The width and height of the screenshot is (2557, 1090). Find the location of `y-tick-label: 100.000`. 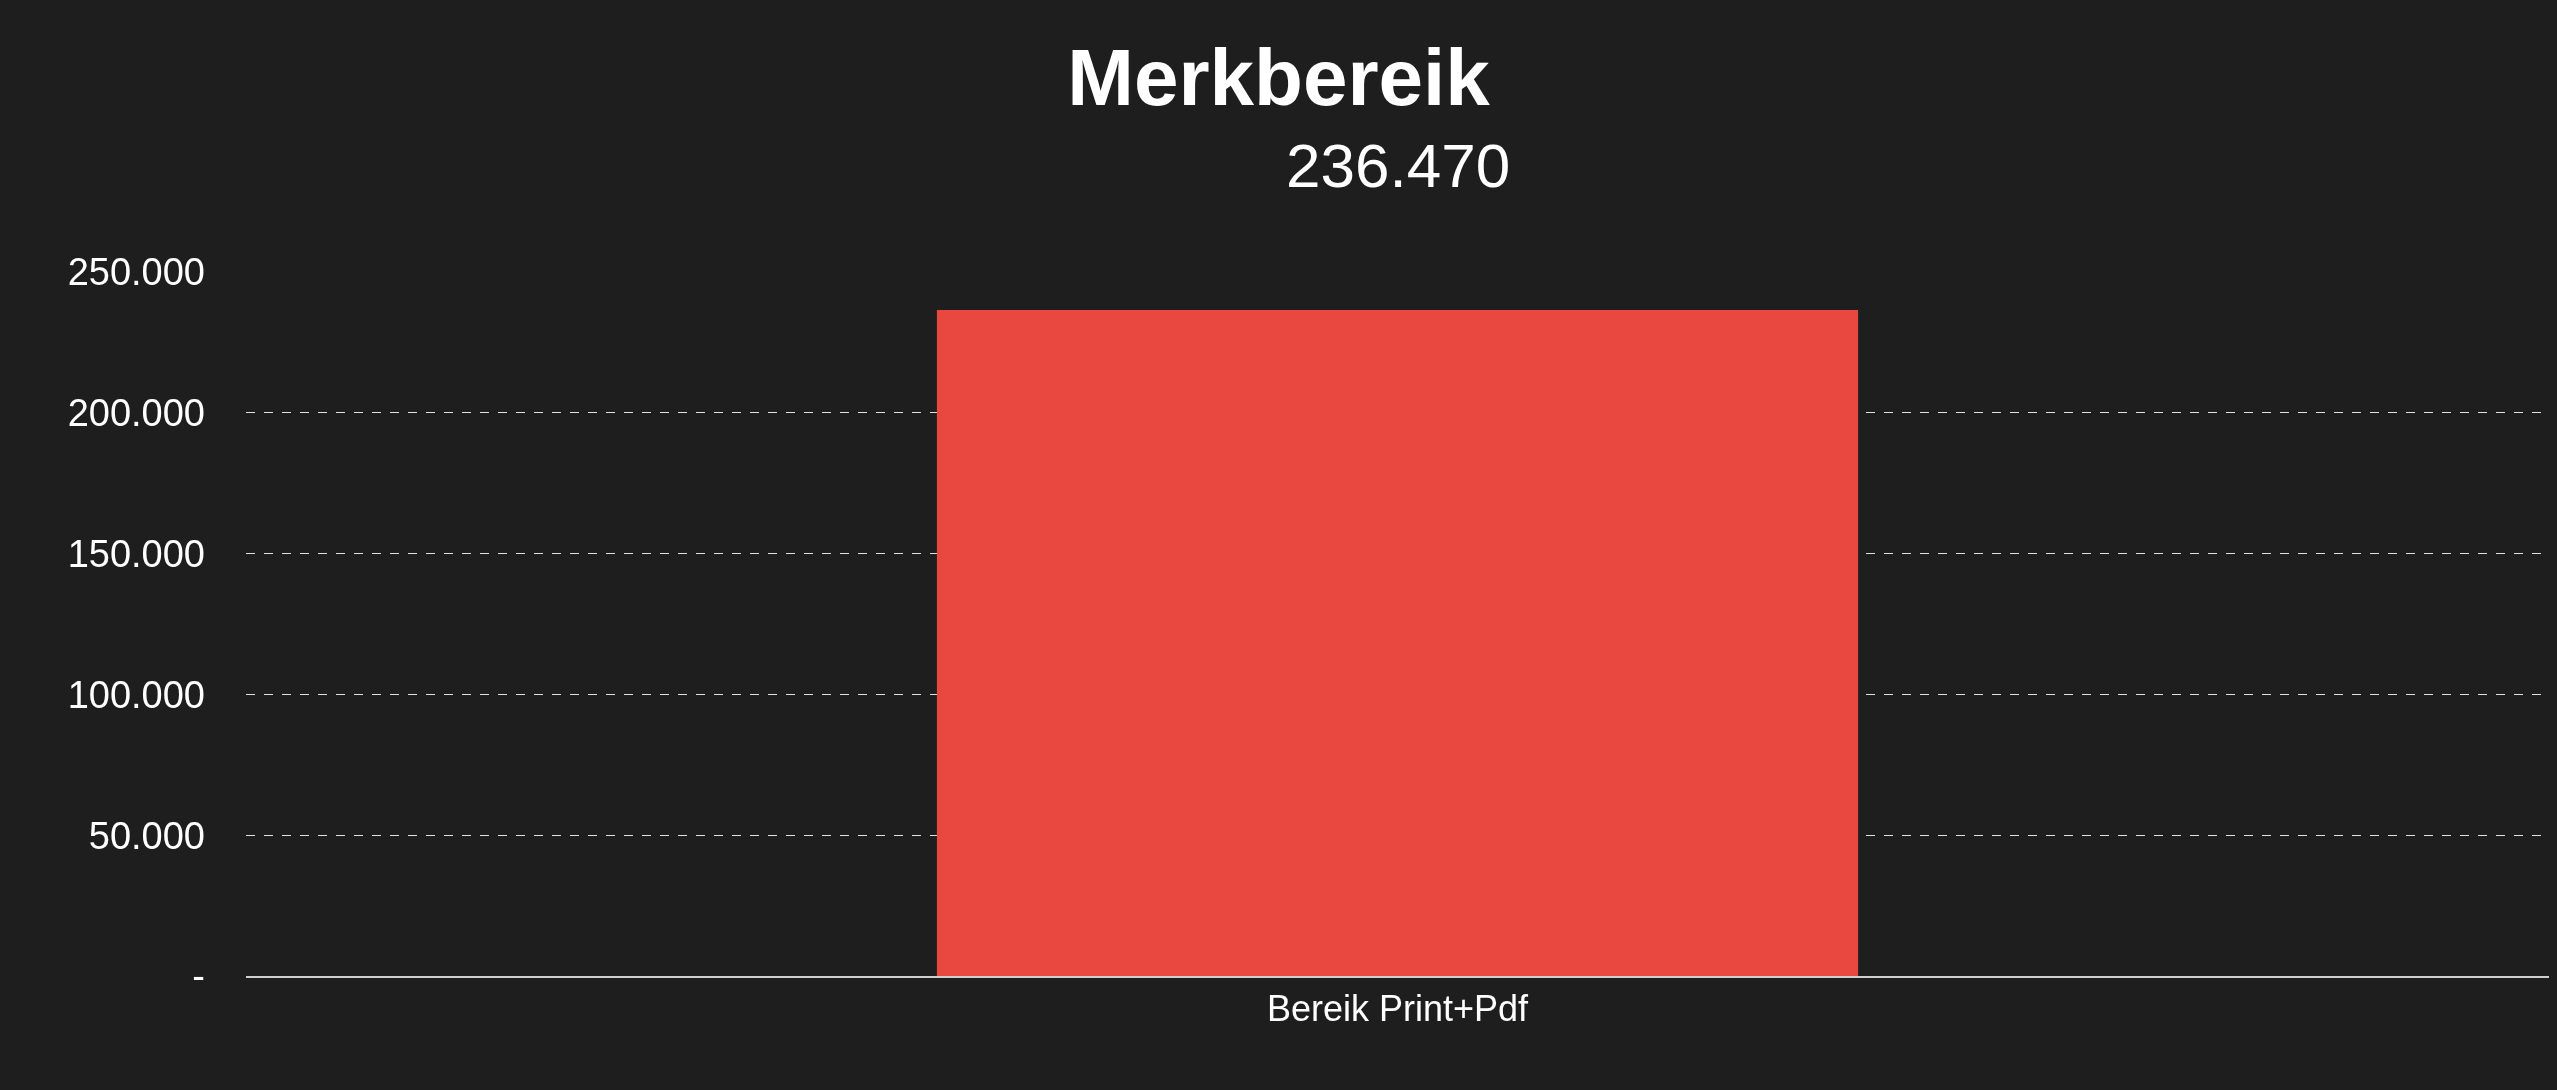

y-tick-label: 100.000 is located at coordinates (136, 694).